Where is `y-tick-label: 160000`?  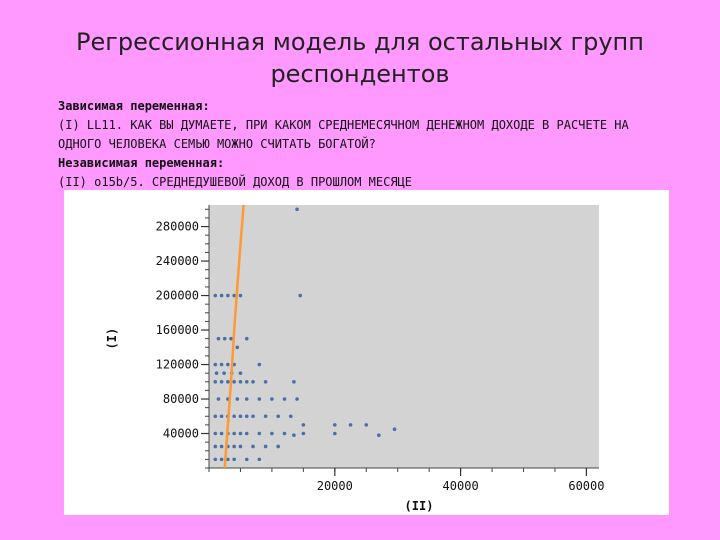
y-tick-label: 160000 is located at coordinates (177, 330).